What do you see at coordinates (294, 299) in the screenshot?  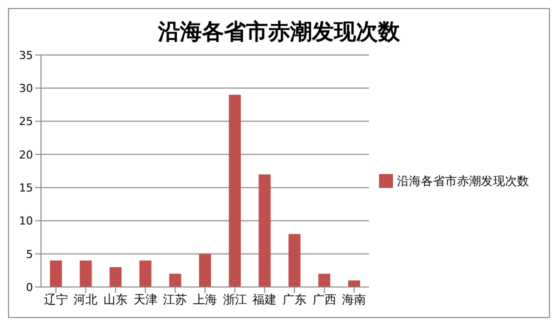 I see `x-tick-label: 广东` at bounding box center [294, 299].